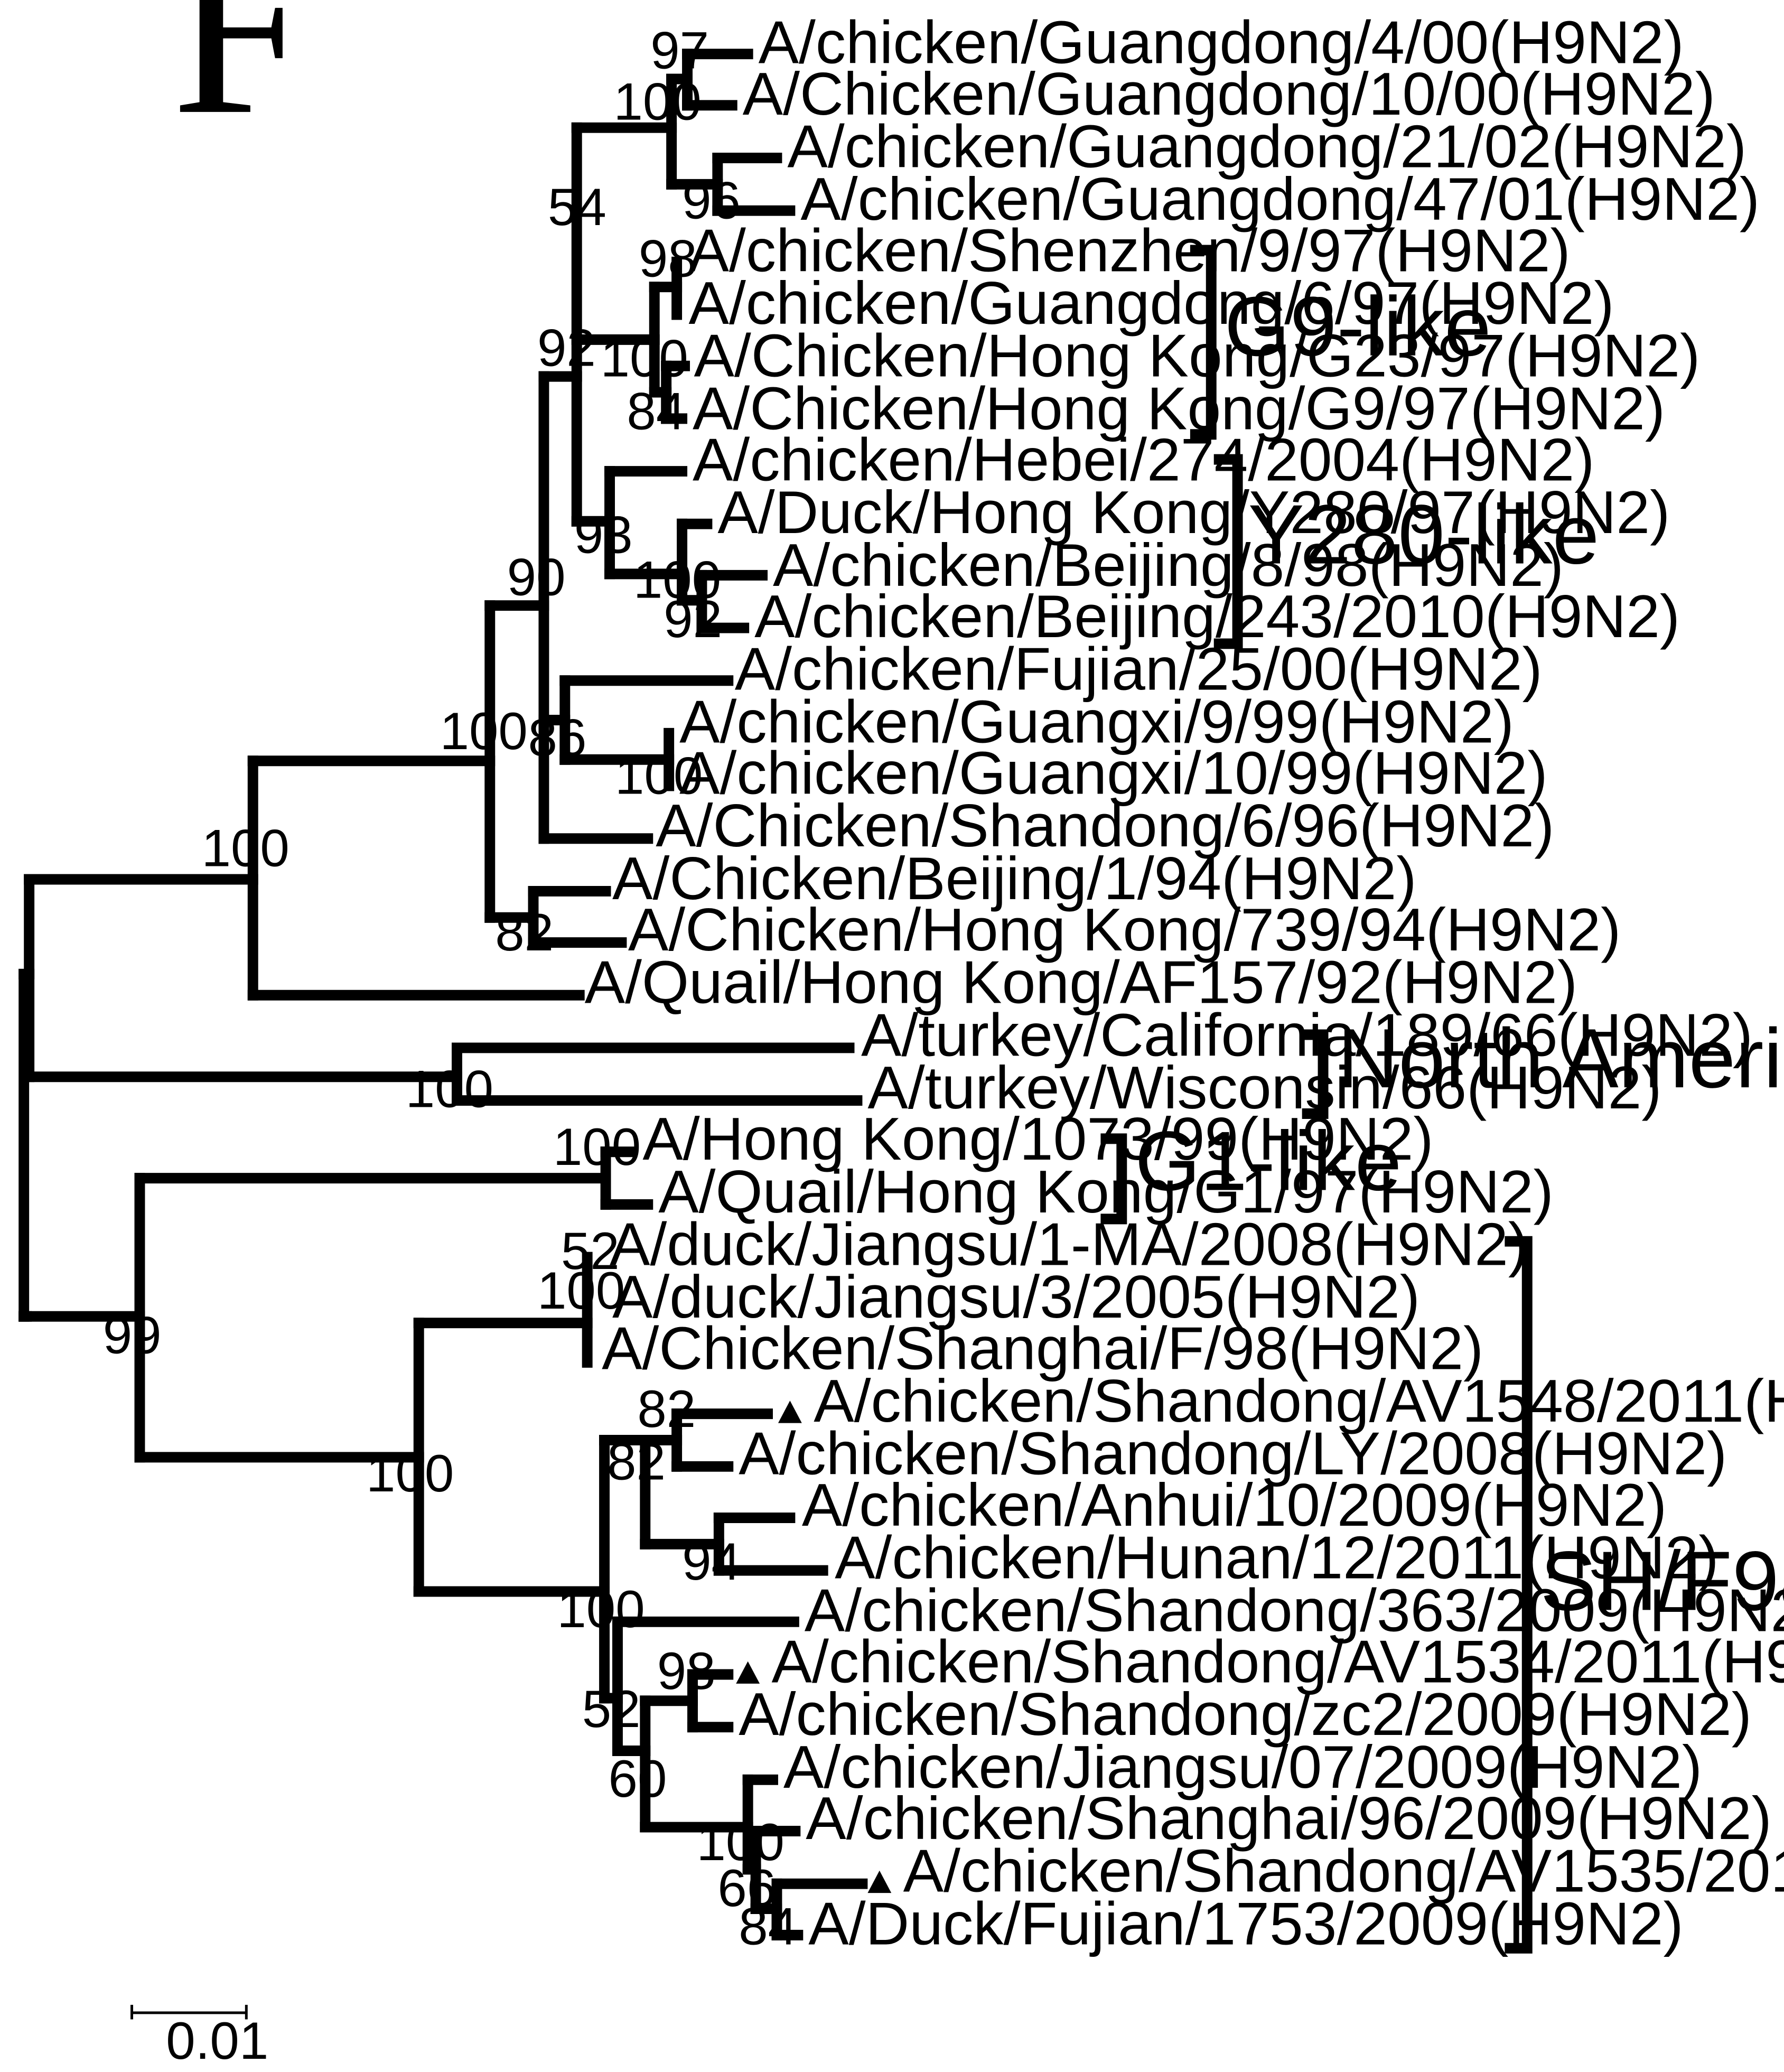 Image resolution: width=1784 pixels, height=2072 pixels. Describe the element at coordinates (133, 1335) in the screenshot. I see `bootstrap-value: 99` at that location.